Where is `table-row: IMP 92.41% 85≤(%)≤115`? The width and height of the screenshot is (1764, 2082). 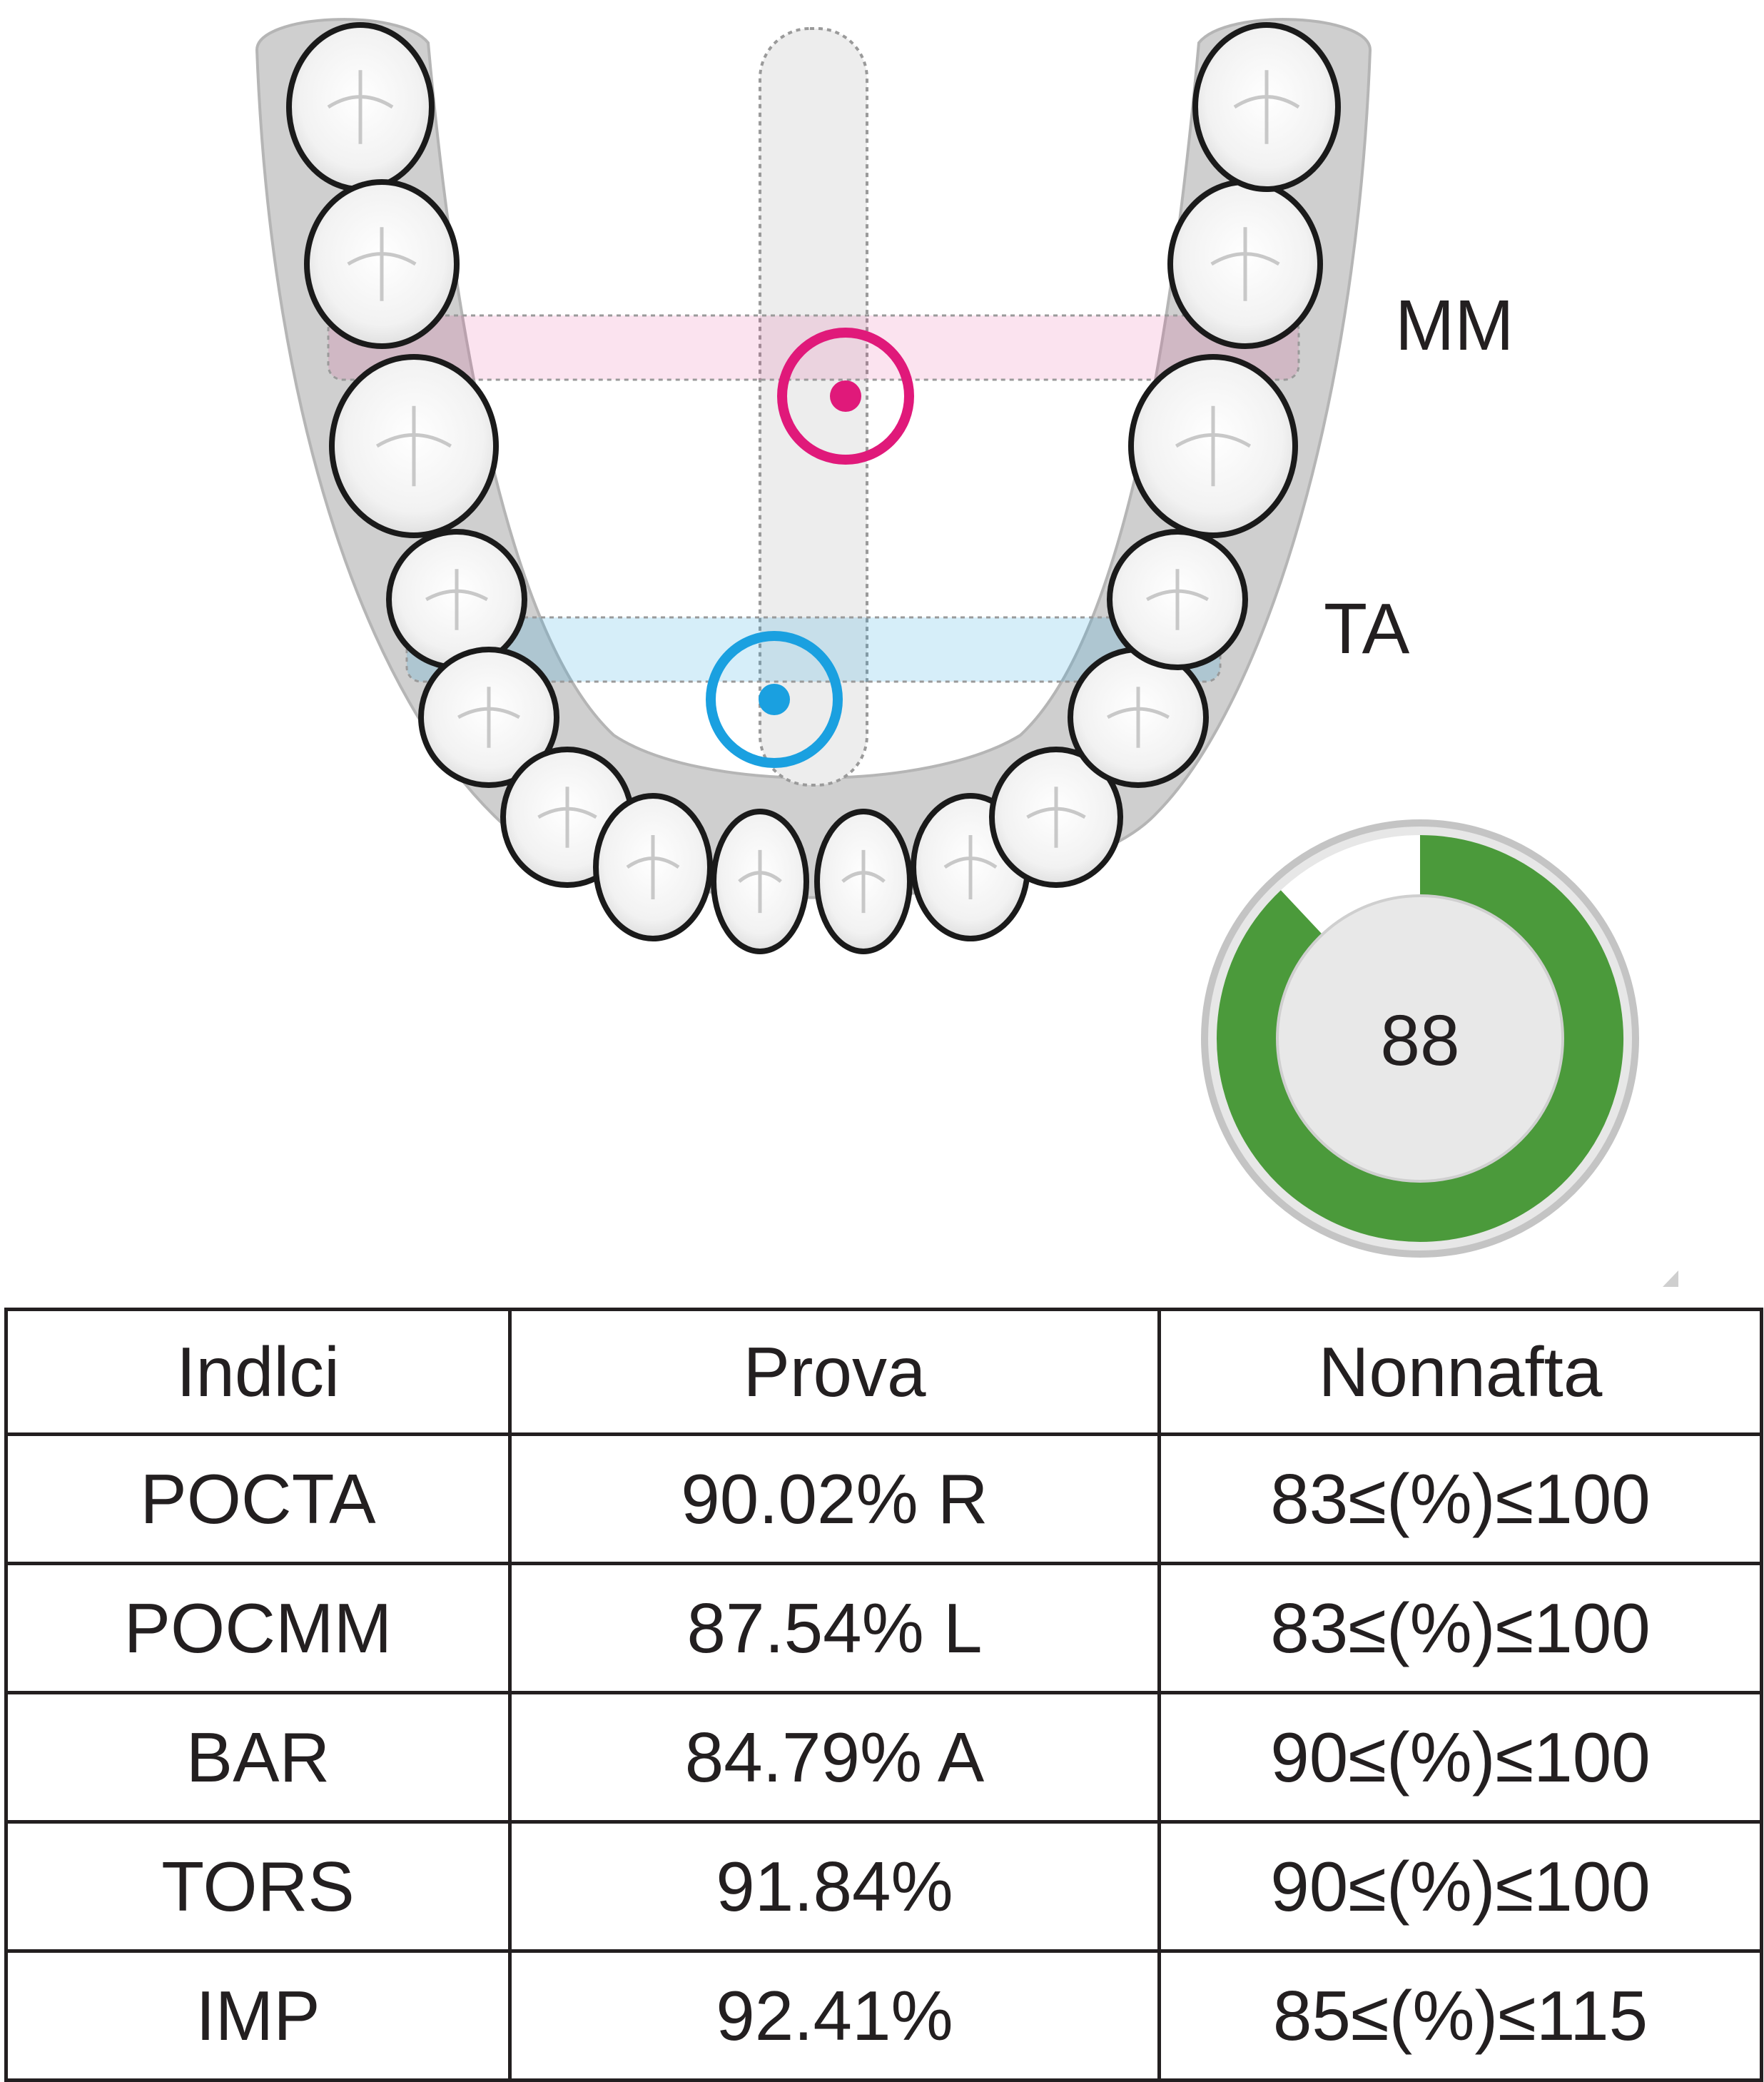 table-row: IMP 92.41% 85≤(%)≤115 is located at coordinates (883, 2015).